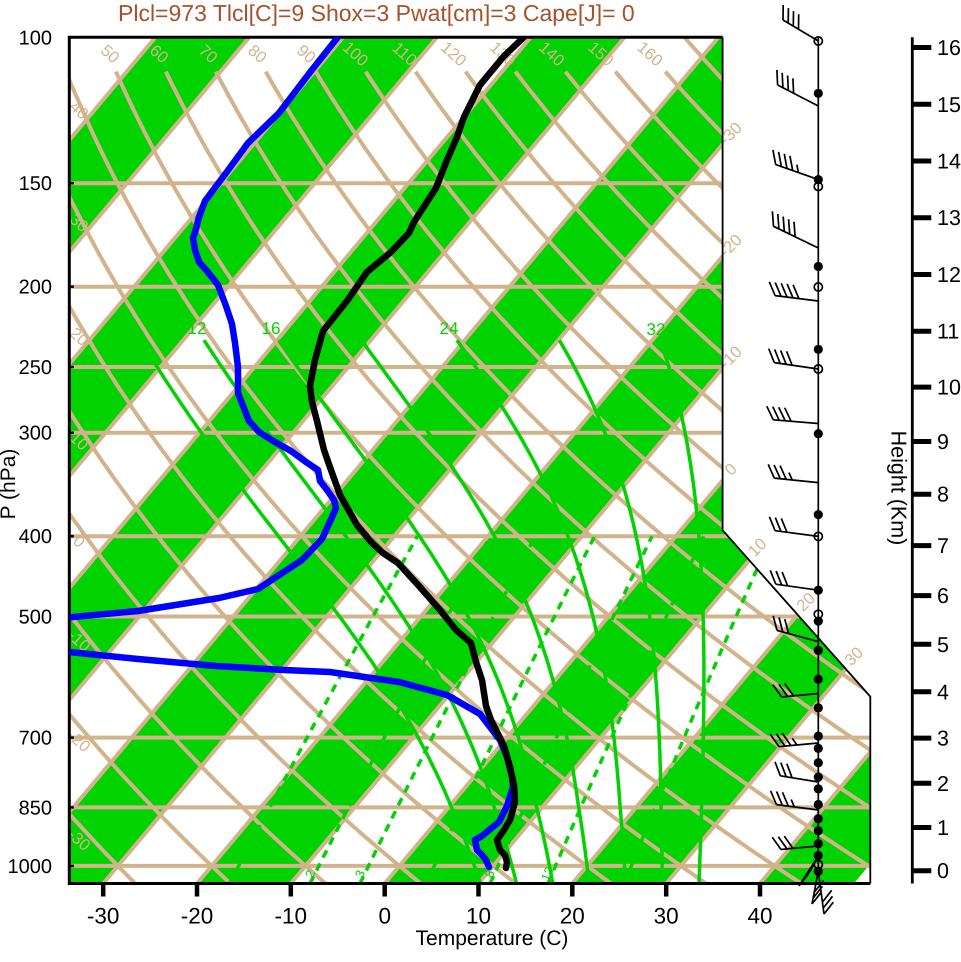 The height and width of the screenshot is (962, 961). I want to click on svg-text: 24, so click(449, 328).